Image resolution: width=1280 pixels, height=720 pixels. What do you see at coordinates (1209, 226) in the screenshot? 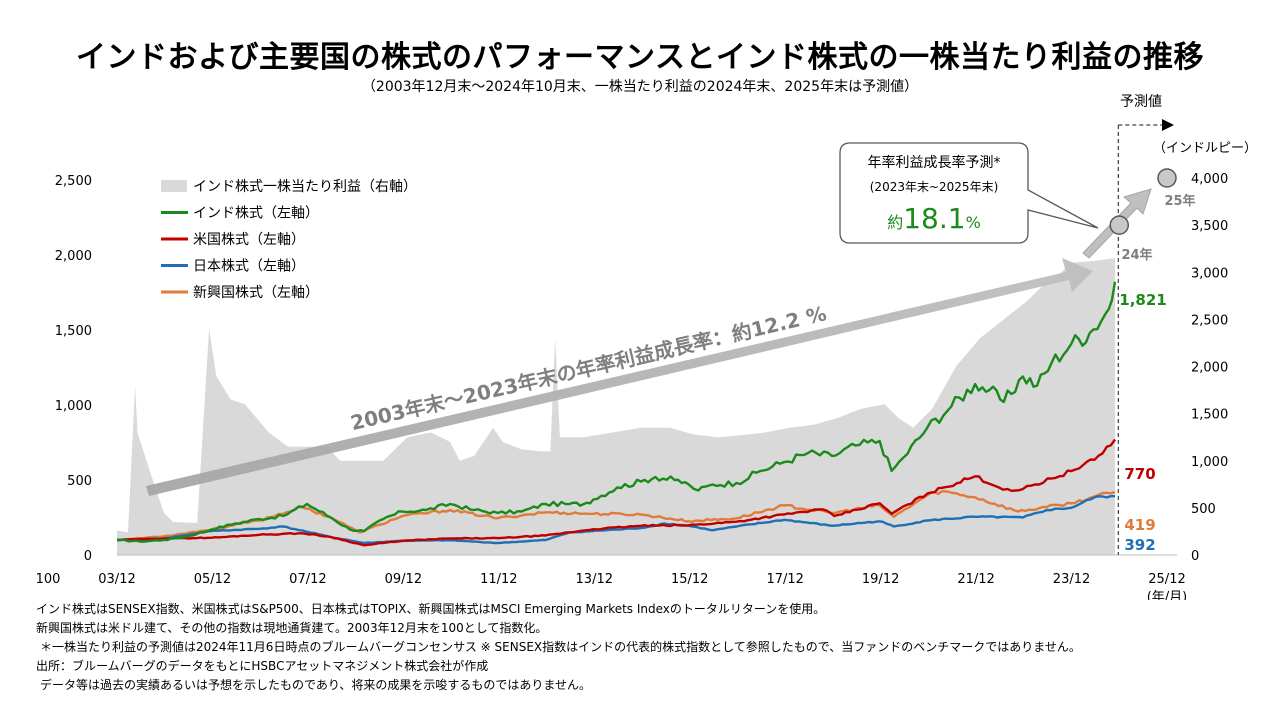
I see `right-tick-label: 3,500` at bounding box center [1209, 226].